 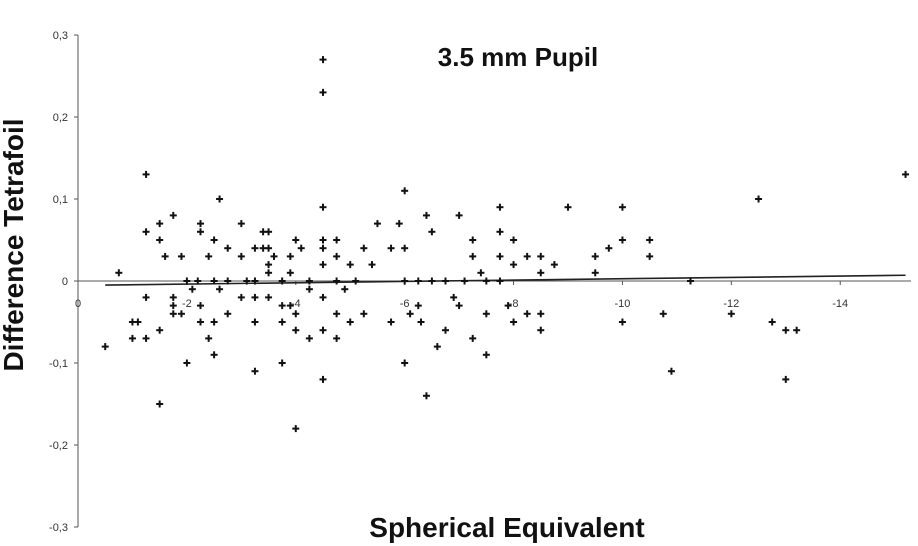 I want to click on y-tick-label: -0,3, so click(x=58, y=528).